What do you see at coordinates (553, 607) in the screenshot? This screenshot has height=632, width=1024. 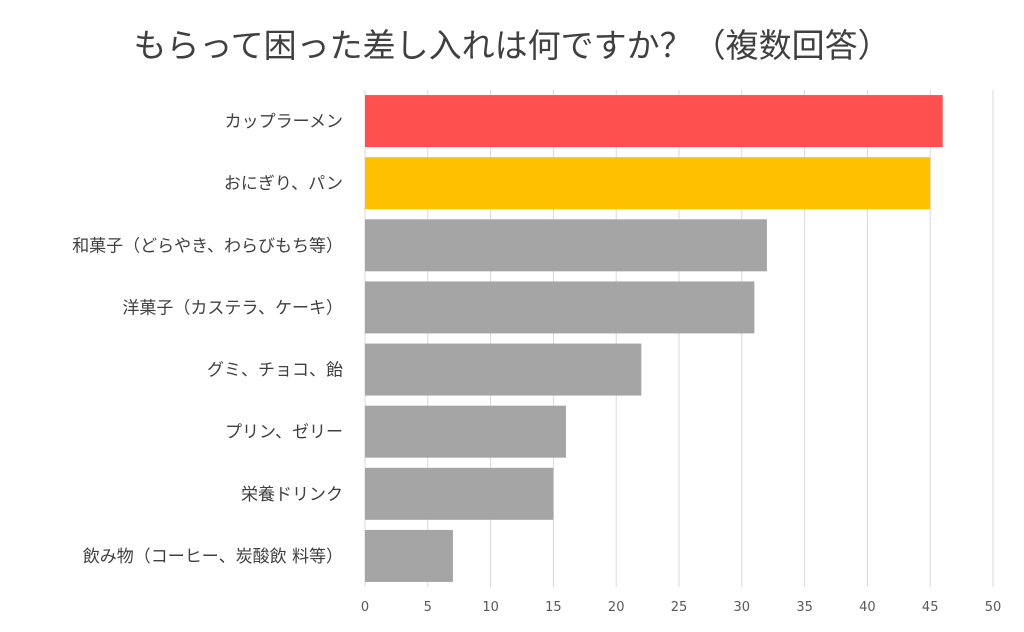 I see `x-tick-label: 15` at bounding box center [553, 607].